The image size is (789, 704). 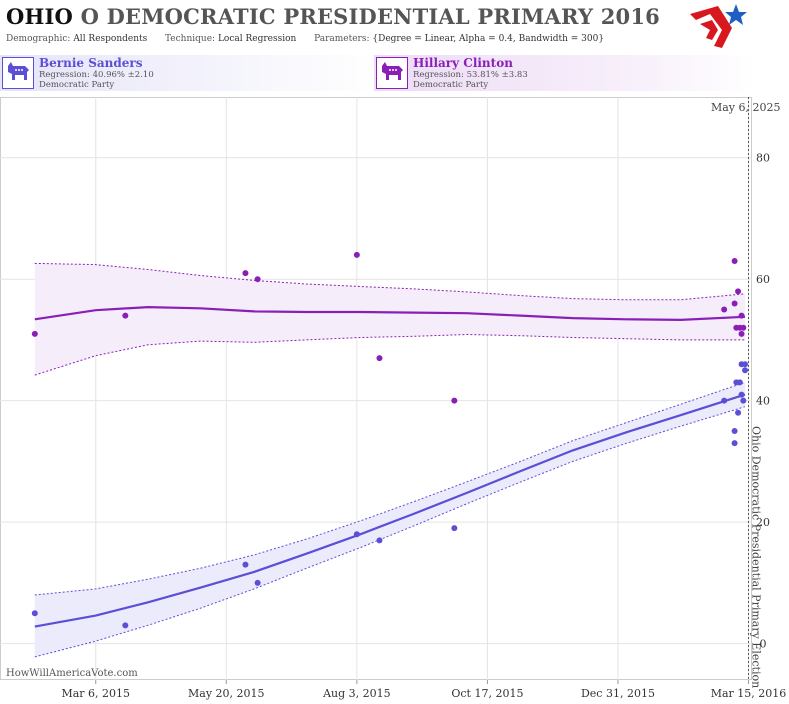 I want to click on technique-value: Local Regression, so click(x=257, y=39).